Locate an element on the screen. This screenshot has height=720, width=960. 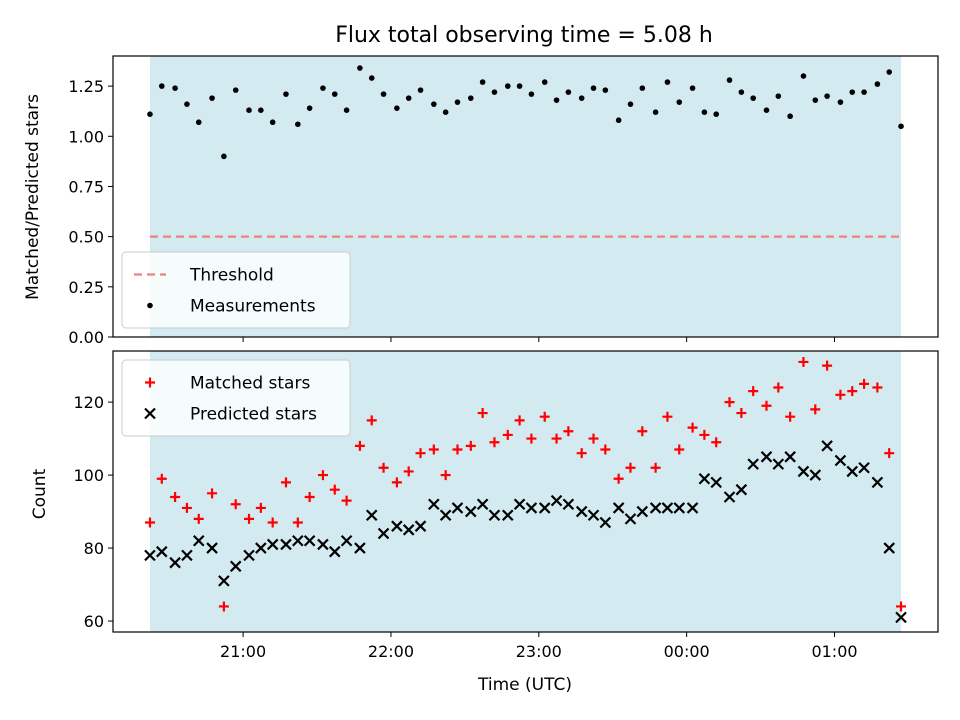
x-tick-label: 00:00 is located at coordinates (687, 651).